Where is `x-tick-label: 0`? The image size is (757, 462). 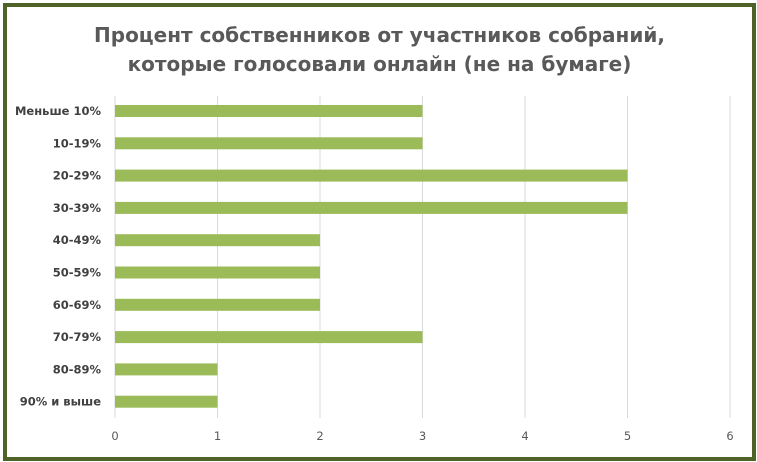
x-tick-label: 0 is located at coordinates (114, 436).